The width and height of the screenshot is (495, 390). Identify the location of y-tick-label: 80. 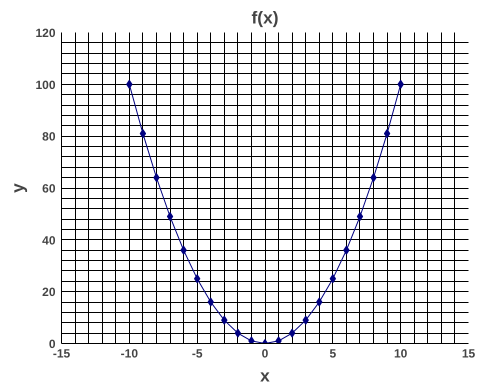
(49, 137).